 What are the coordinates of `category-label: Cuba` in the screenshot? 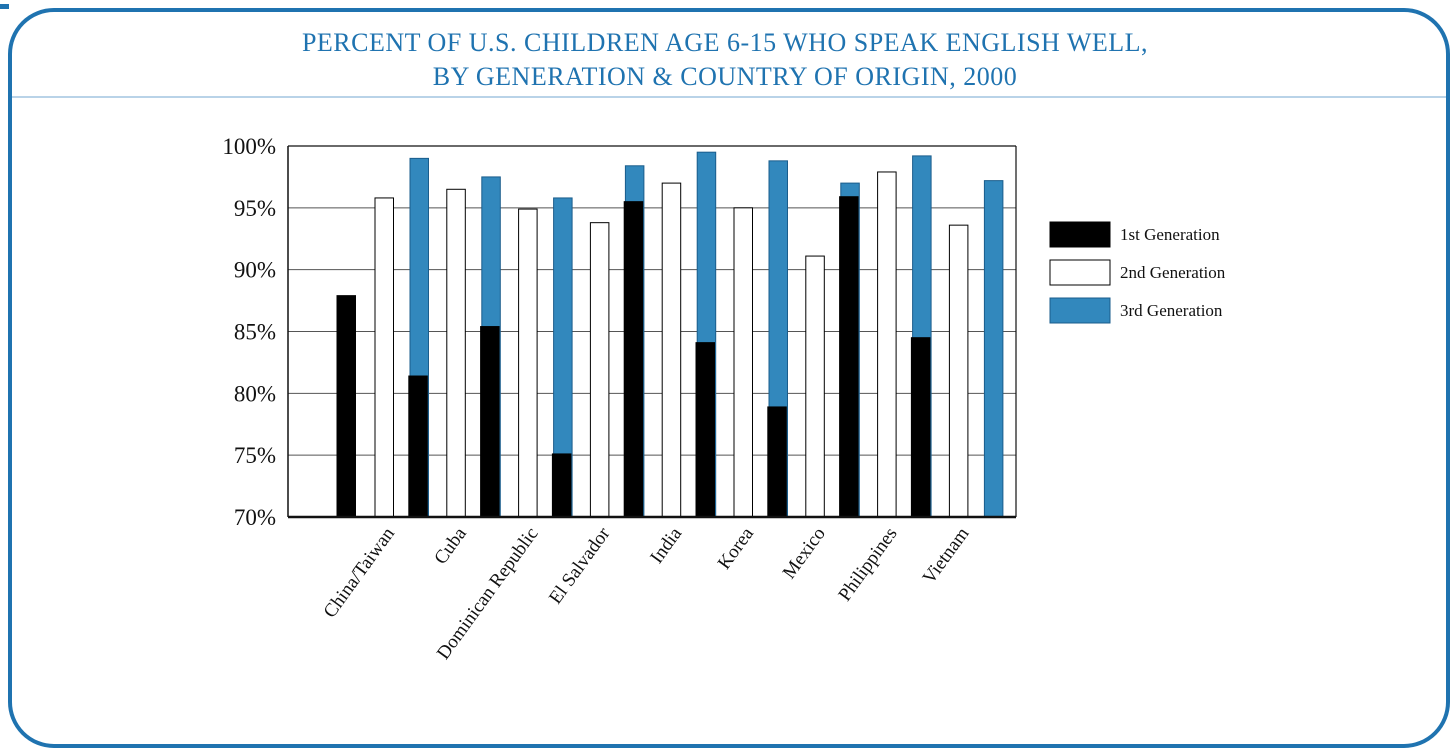 It's located at (450, 545).